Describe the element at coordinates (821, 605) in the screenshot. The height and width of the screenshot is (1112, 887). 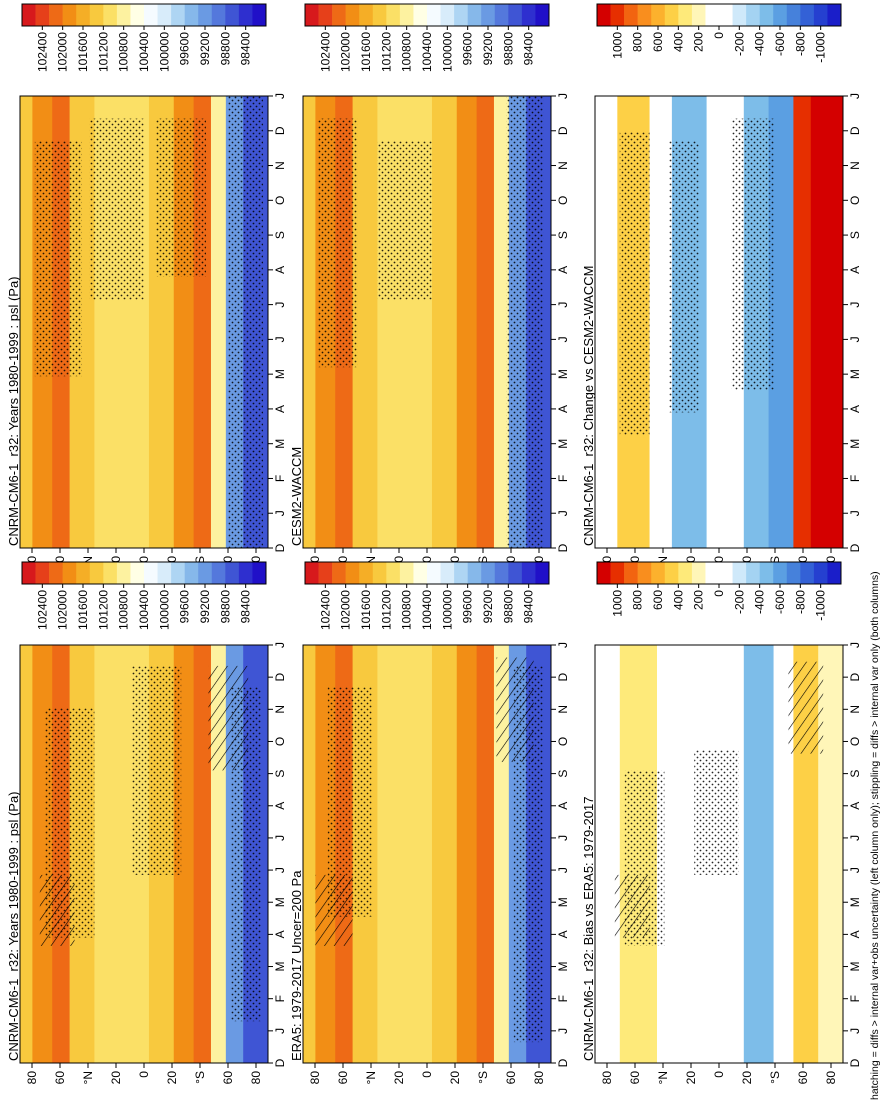
I see `colorbar-label: -1000` at that location.